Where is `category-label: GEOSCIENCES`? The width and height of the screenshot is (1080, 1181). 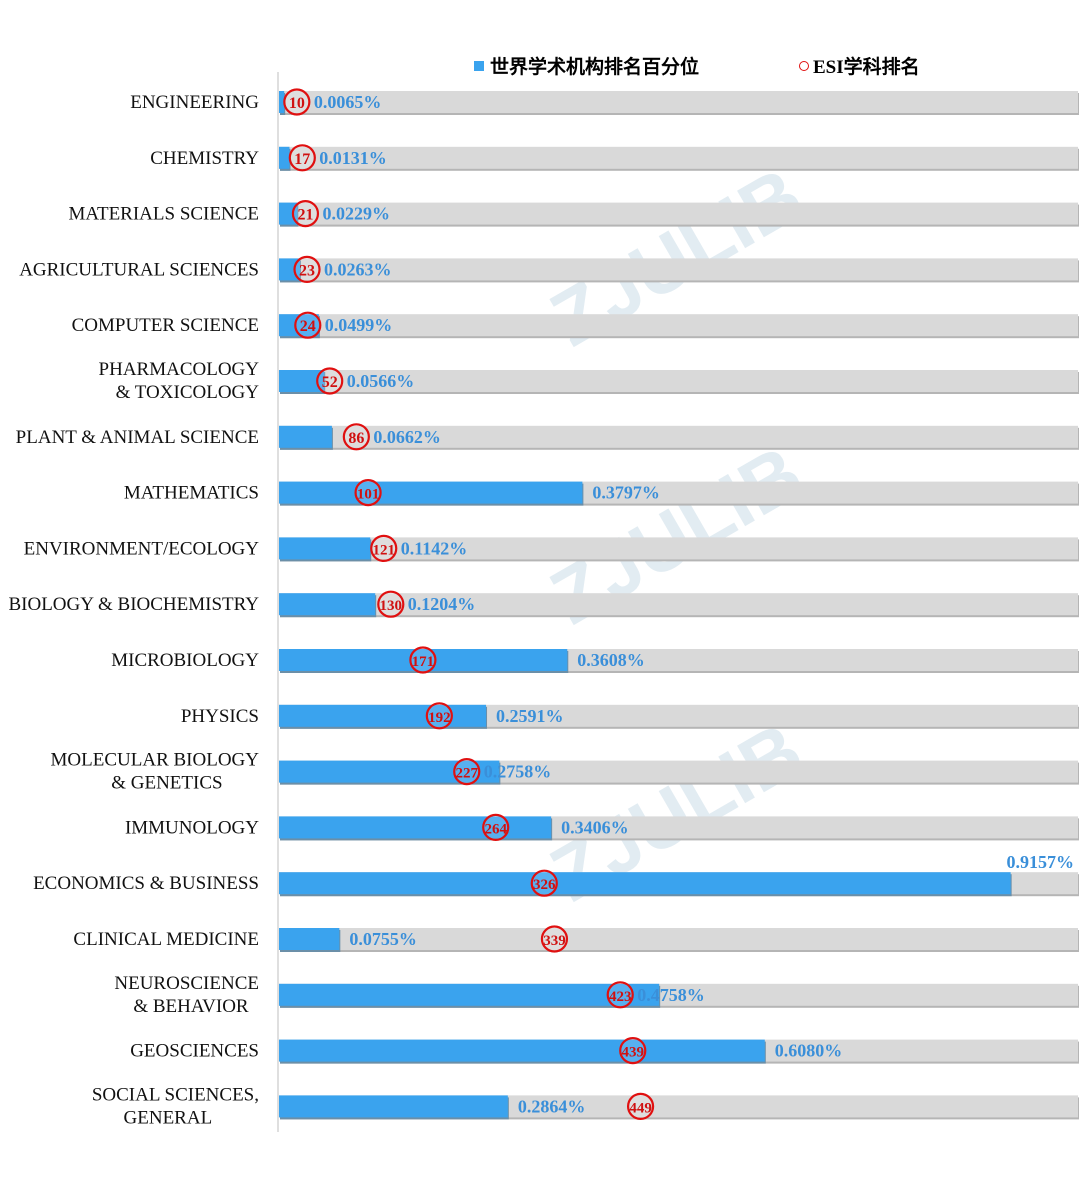 category-label: GEOSCIENCES is located at coordinates (194, 1051).